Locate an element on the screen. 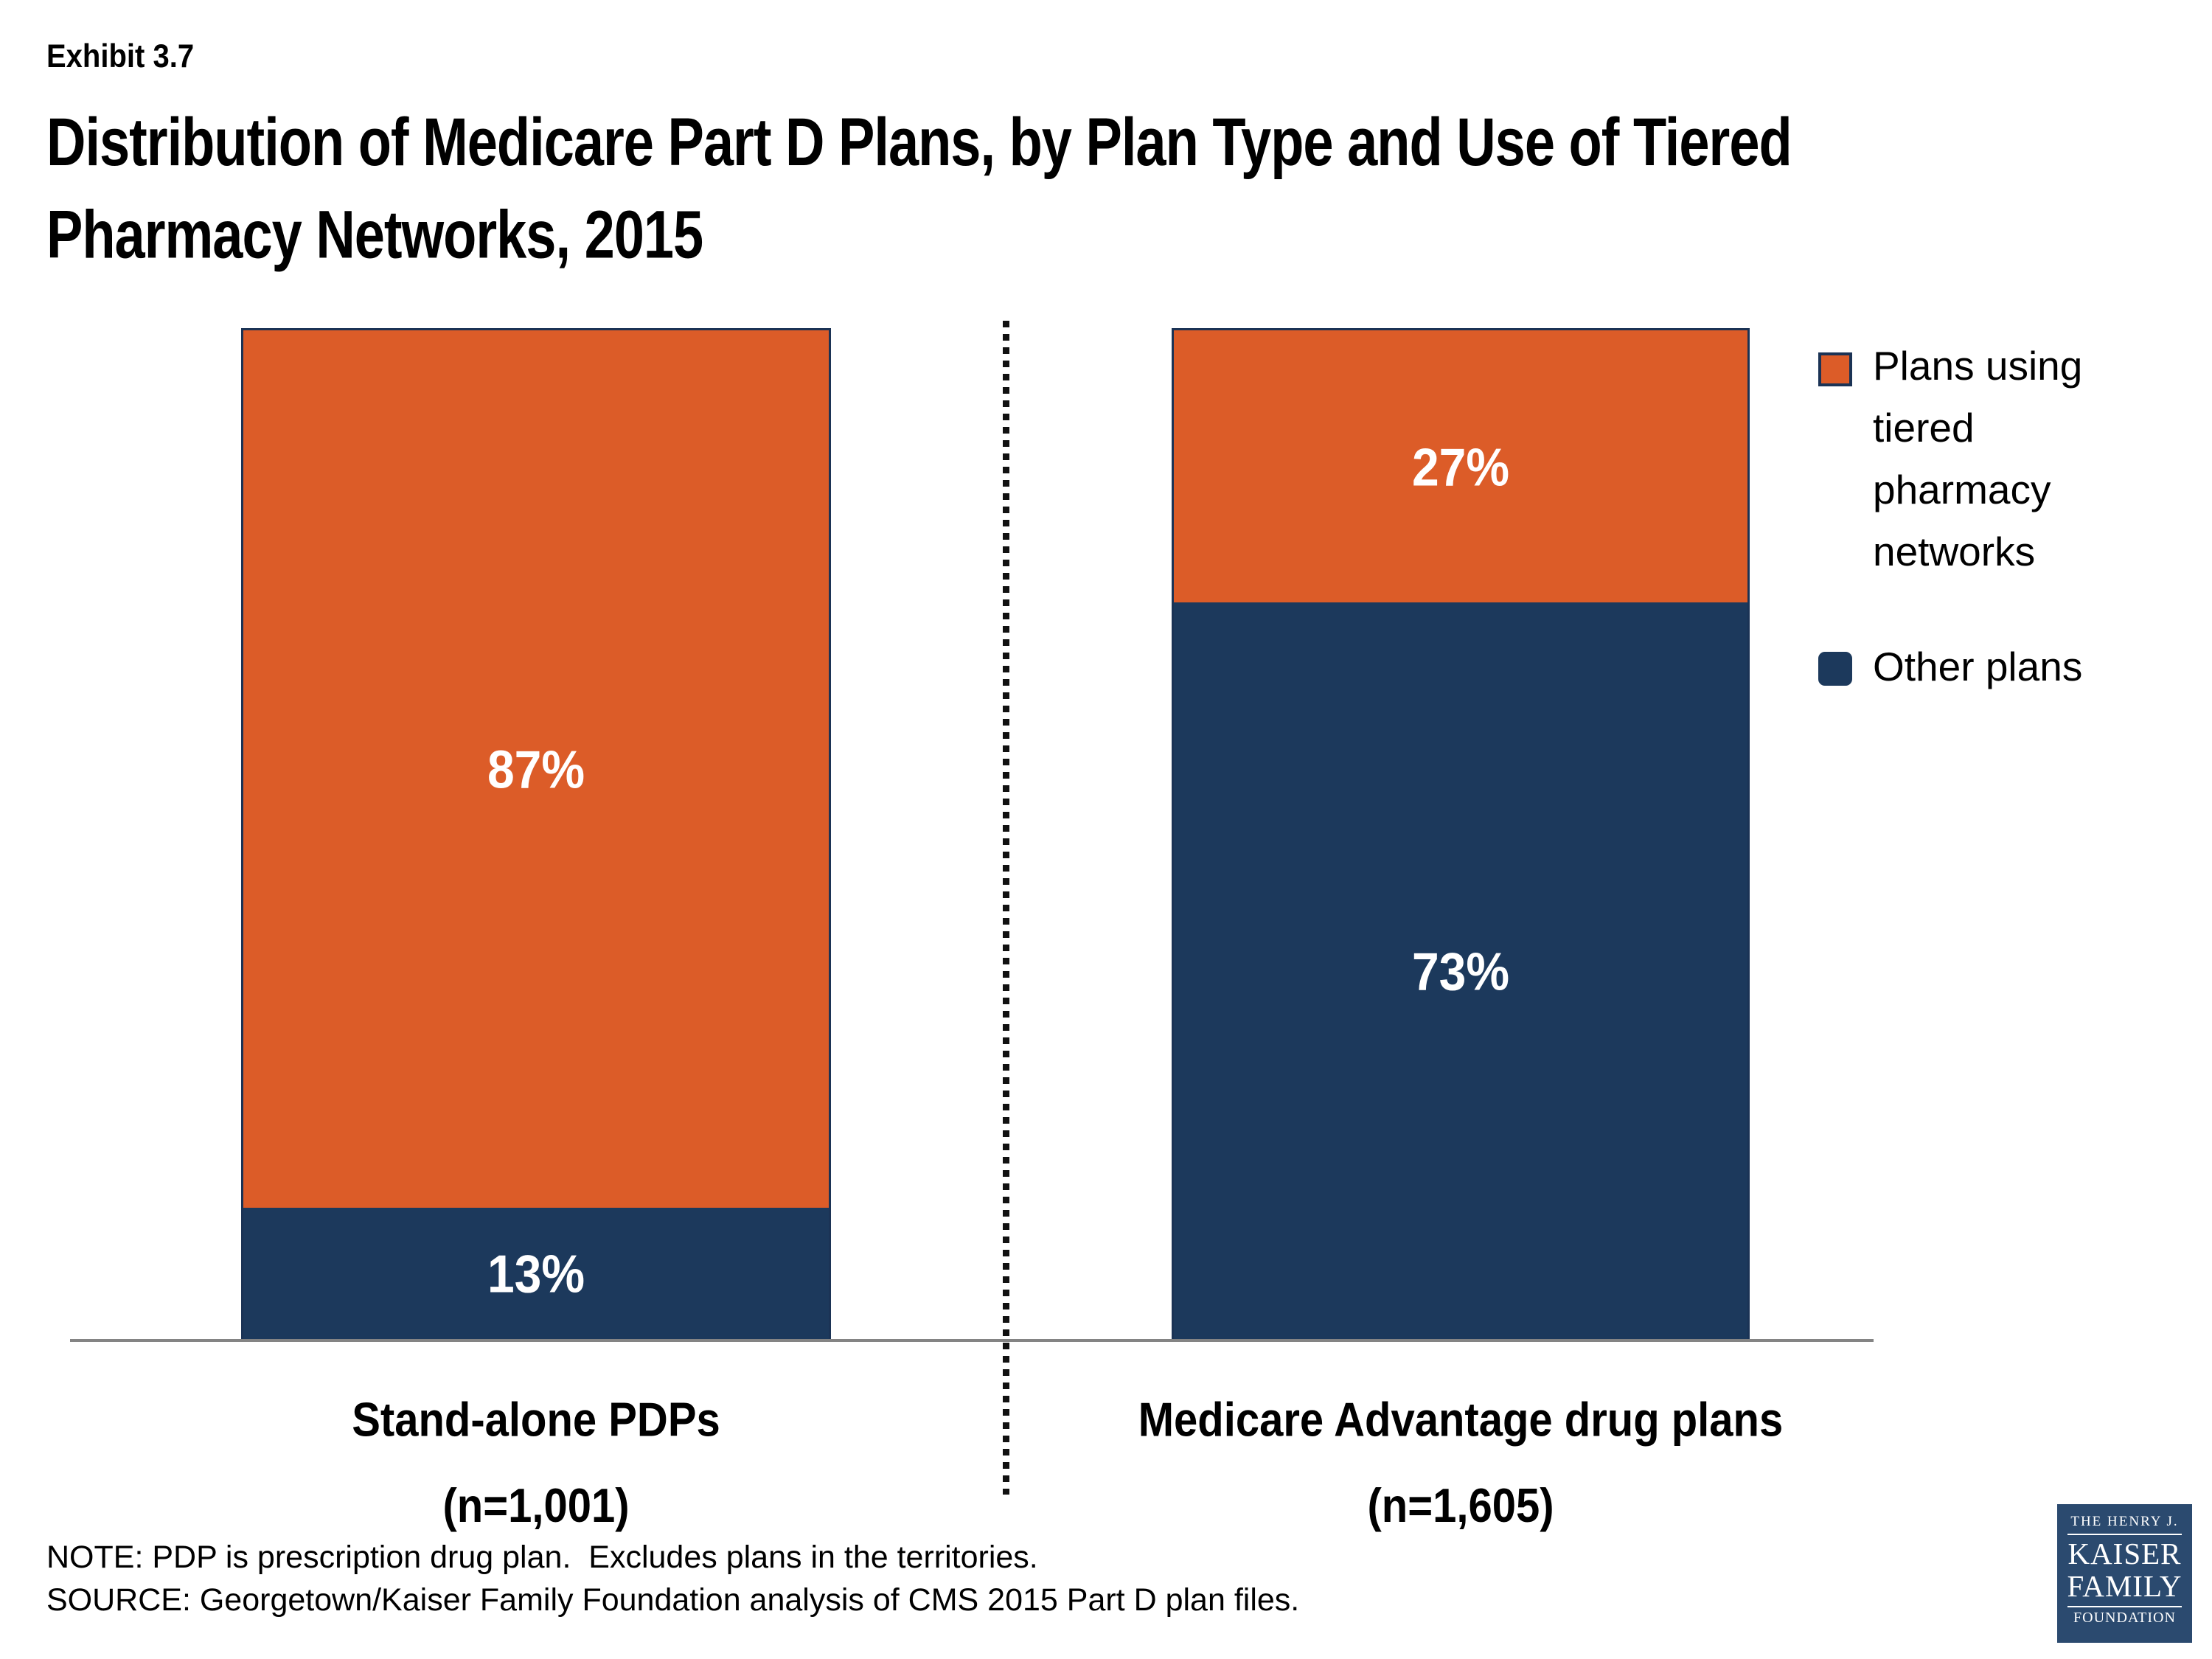 This screenshot has width=2212, height=1659. exhibit-number: Exhibit 3.7 is located at coordinates (120, 56).